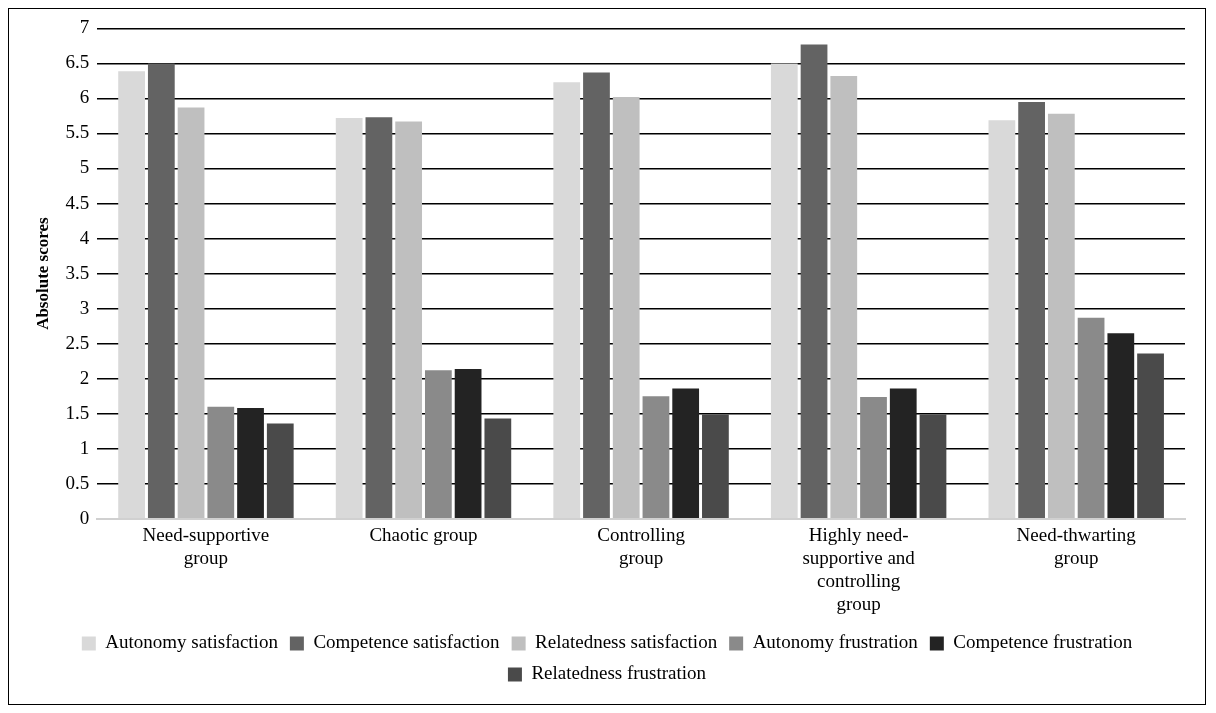  I want to click on legend-label: Autonomy satisfaction, so click(192, 642).